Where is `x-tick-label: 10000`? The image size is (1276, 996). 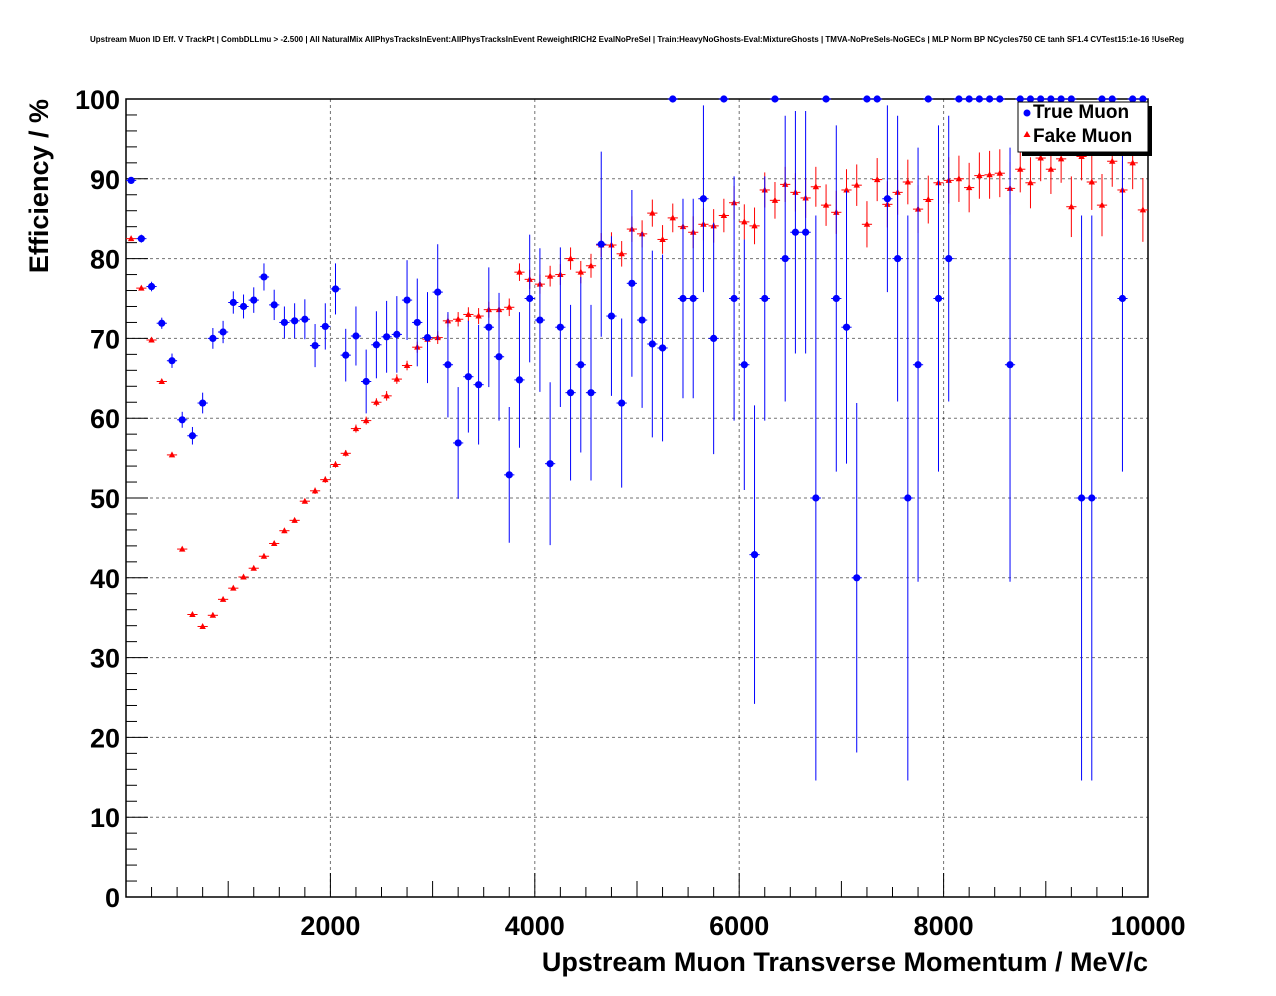 x-tick-label: 10000 is located at coordinates (1147, 926).